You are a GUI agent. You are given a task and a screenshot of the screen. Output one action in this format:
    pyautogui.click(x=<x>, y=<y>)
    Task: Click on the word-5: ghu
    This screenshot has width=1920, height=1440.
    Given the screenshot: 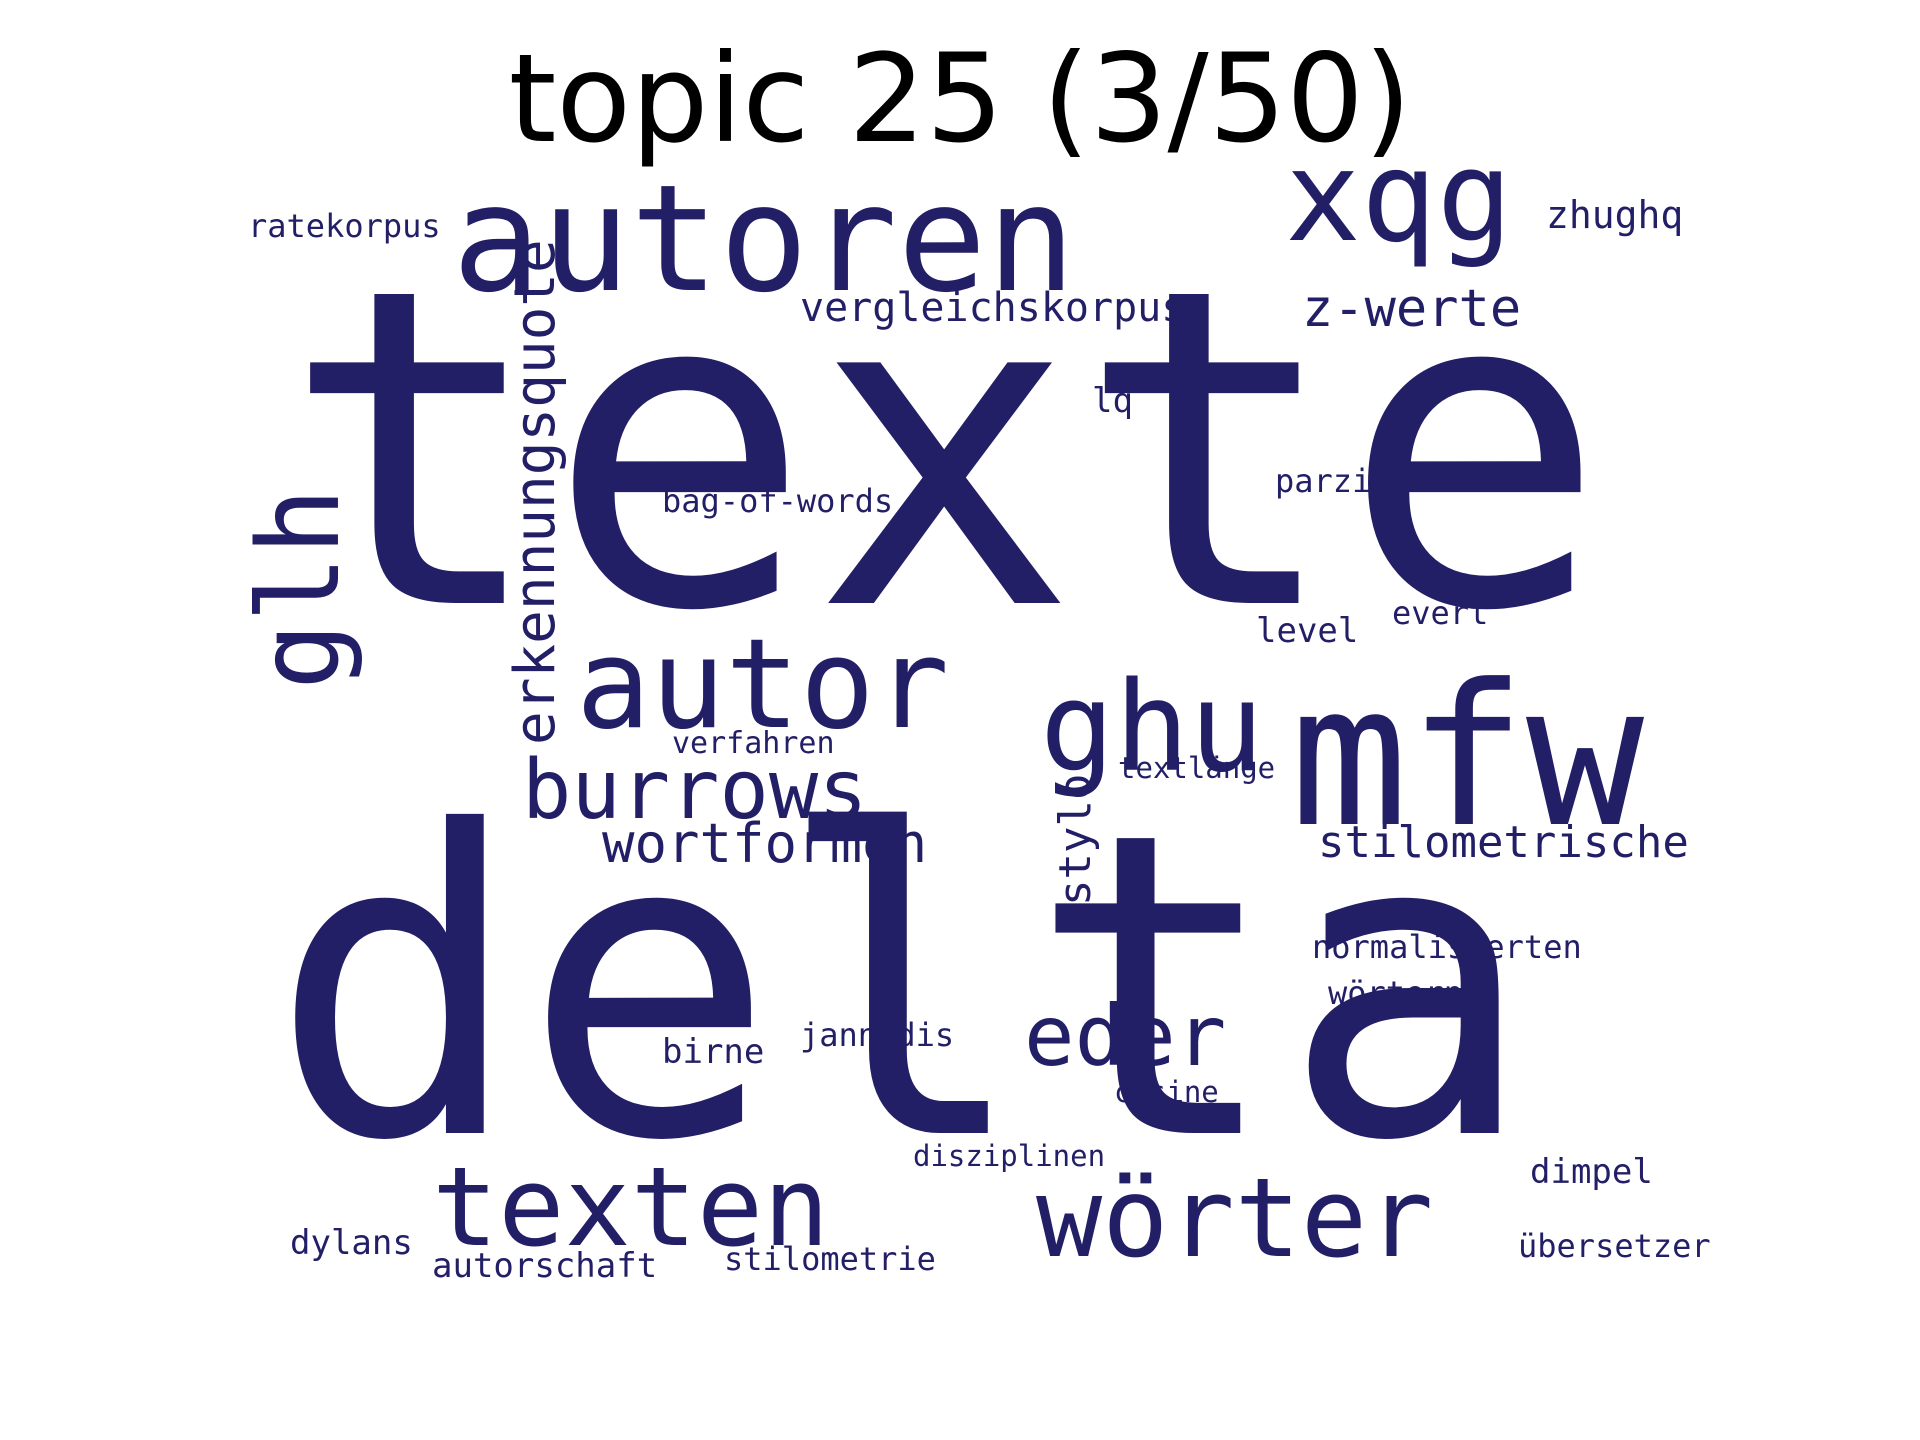 What is the action you would take?
    pyautogui.click(x=1152, y=728)
    